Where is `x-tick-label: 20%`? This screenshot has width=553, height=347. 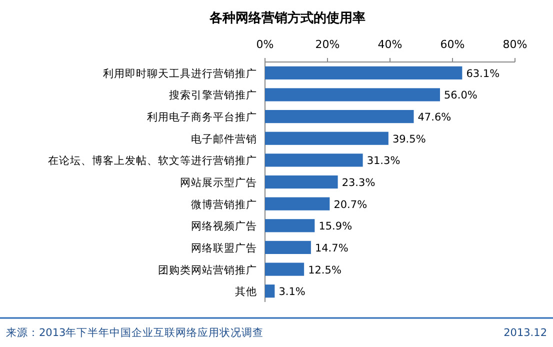
x-tick-label: 20% is located at coordinates (327, 44).